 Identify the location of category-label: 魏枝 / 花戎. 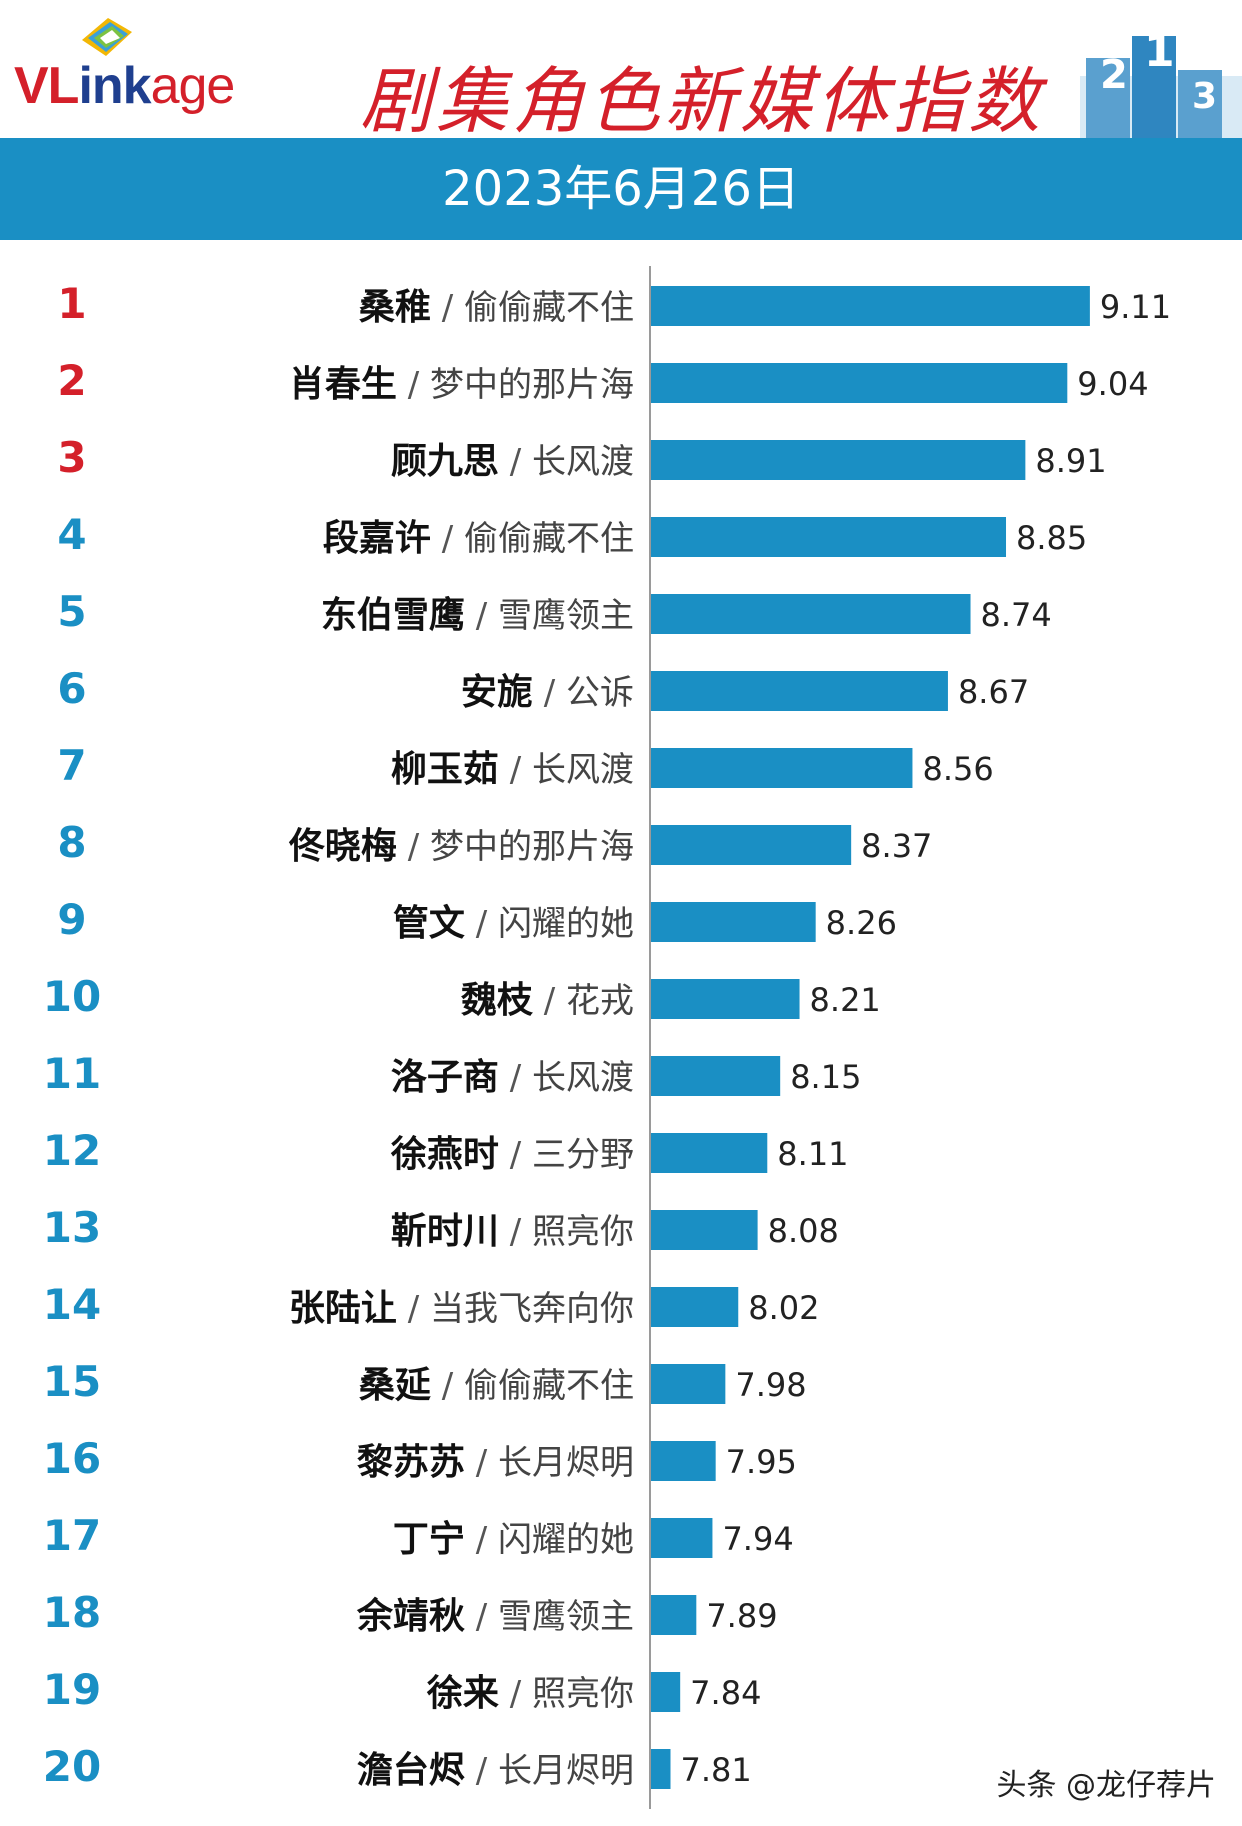
(547, 1000).